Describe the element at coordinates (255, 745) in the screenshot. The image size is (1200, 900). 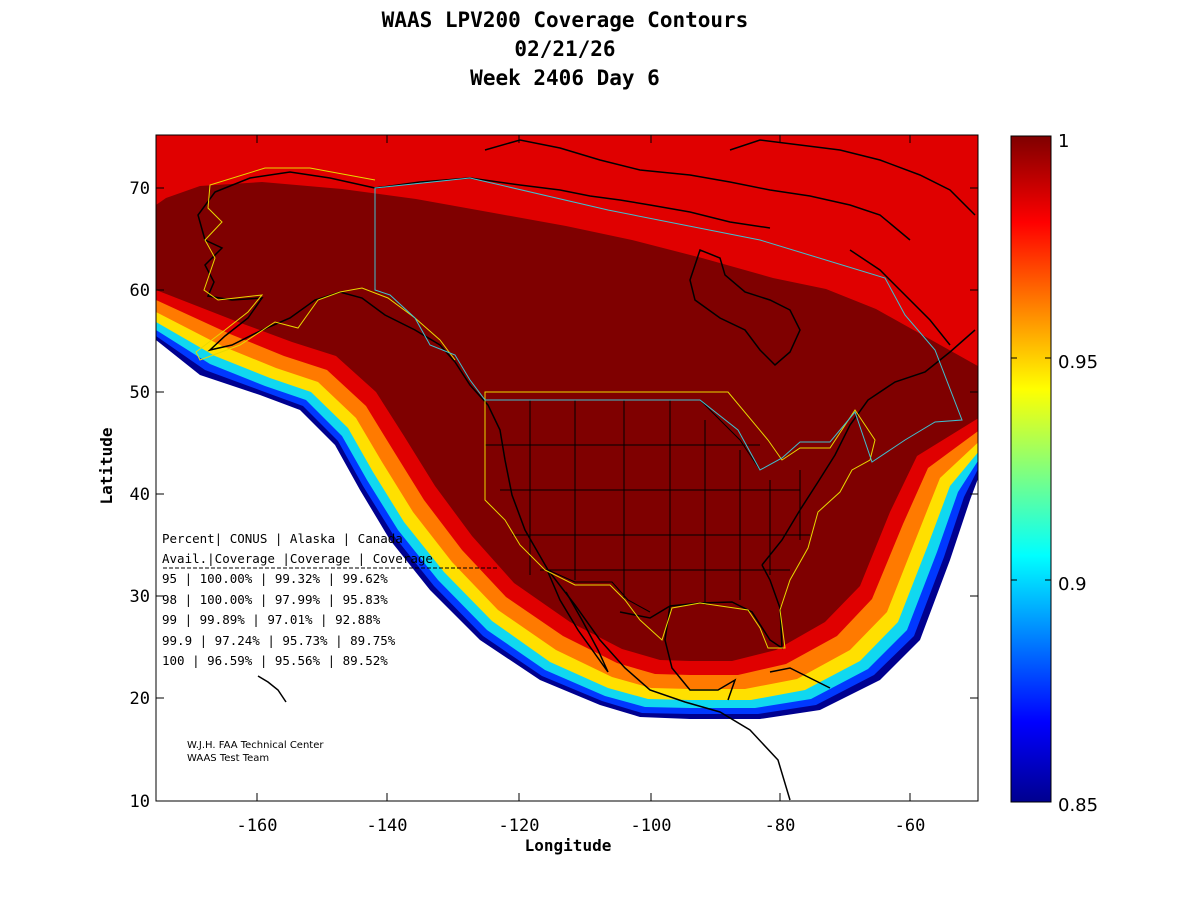
I see `credit-line-1: W.J.H. FAA Technical Center` at that location.